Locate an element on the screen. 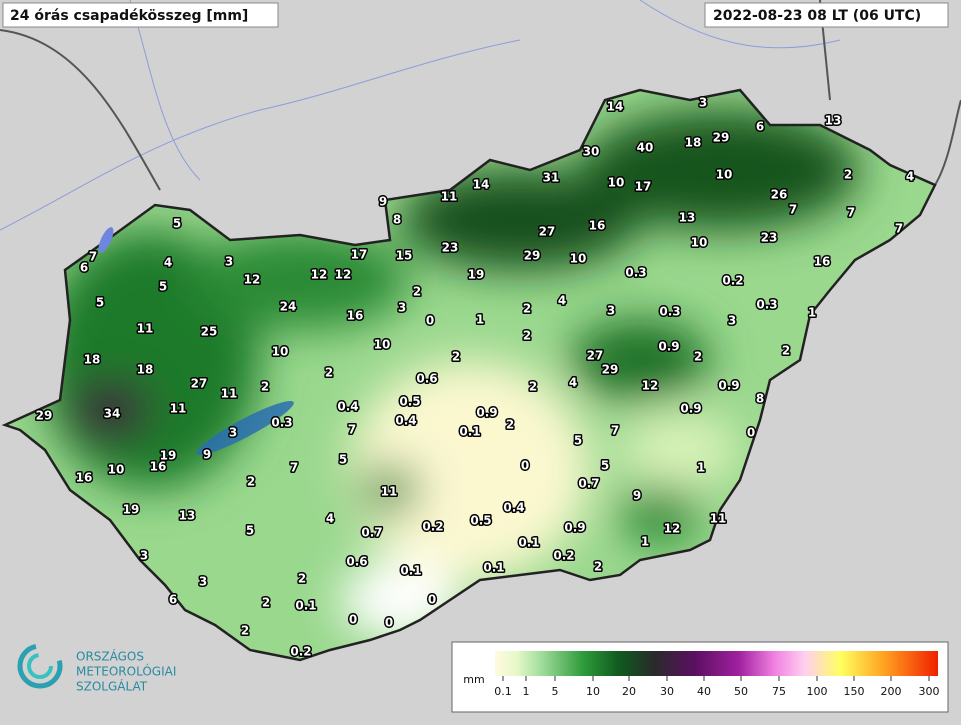 Image resolution: width=961 pixels, height=725 pixels. color-bar is located at coordinates (716, 663).